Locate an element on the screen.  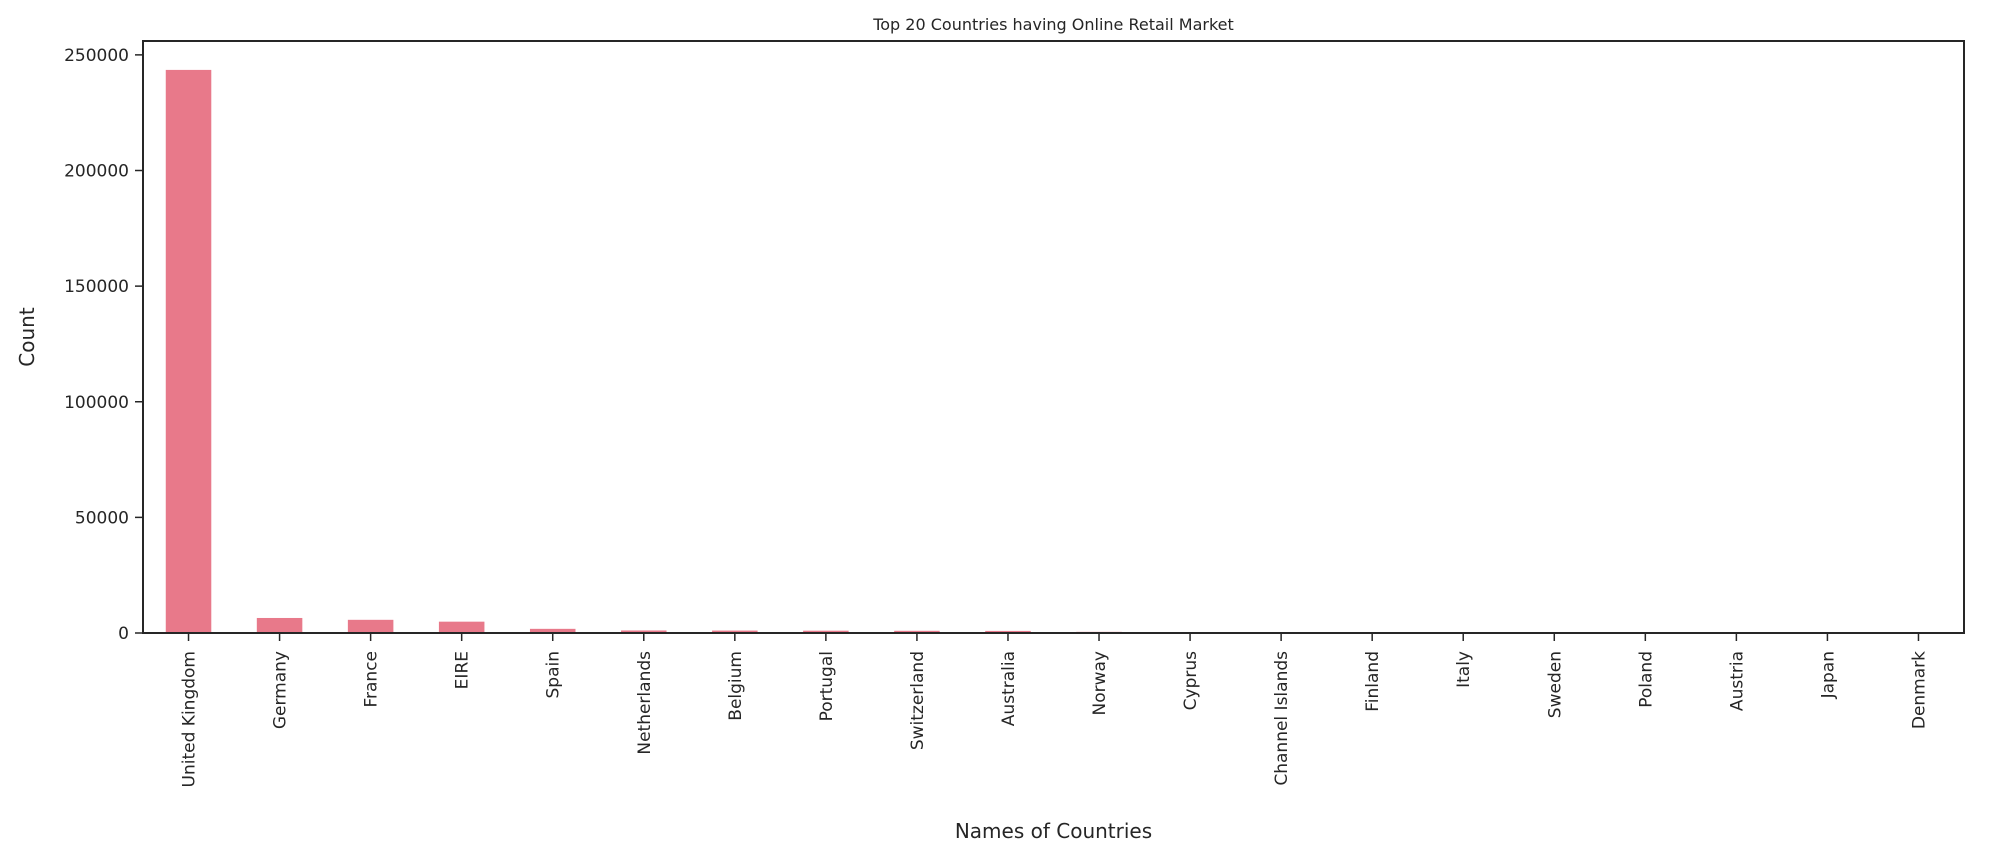
x-tick-label: Cyprus is located at coordinates (1191, 680).